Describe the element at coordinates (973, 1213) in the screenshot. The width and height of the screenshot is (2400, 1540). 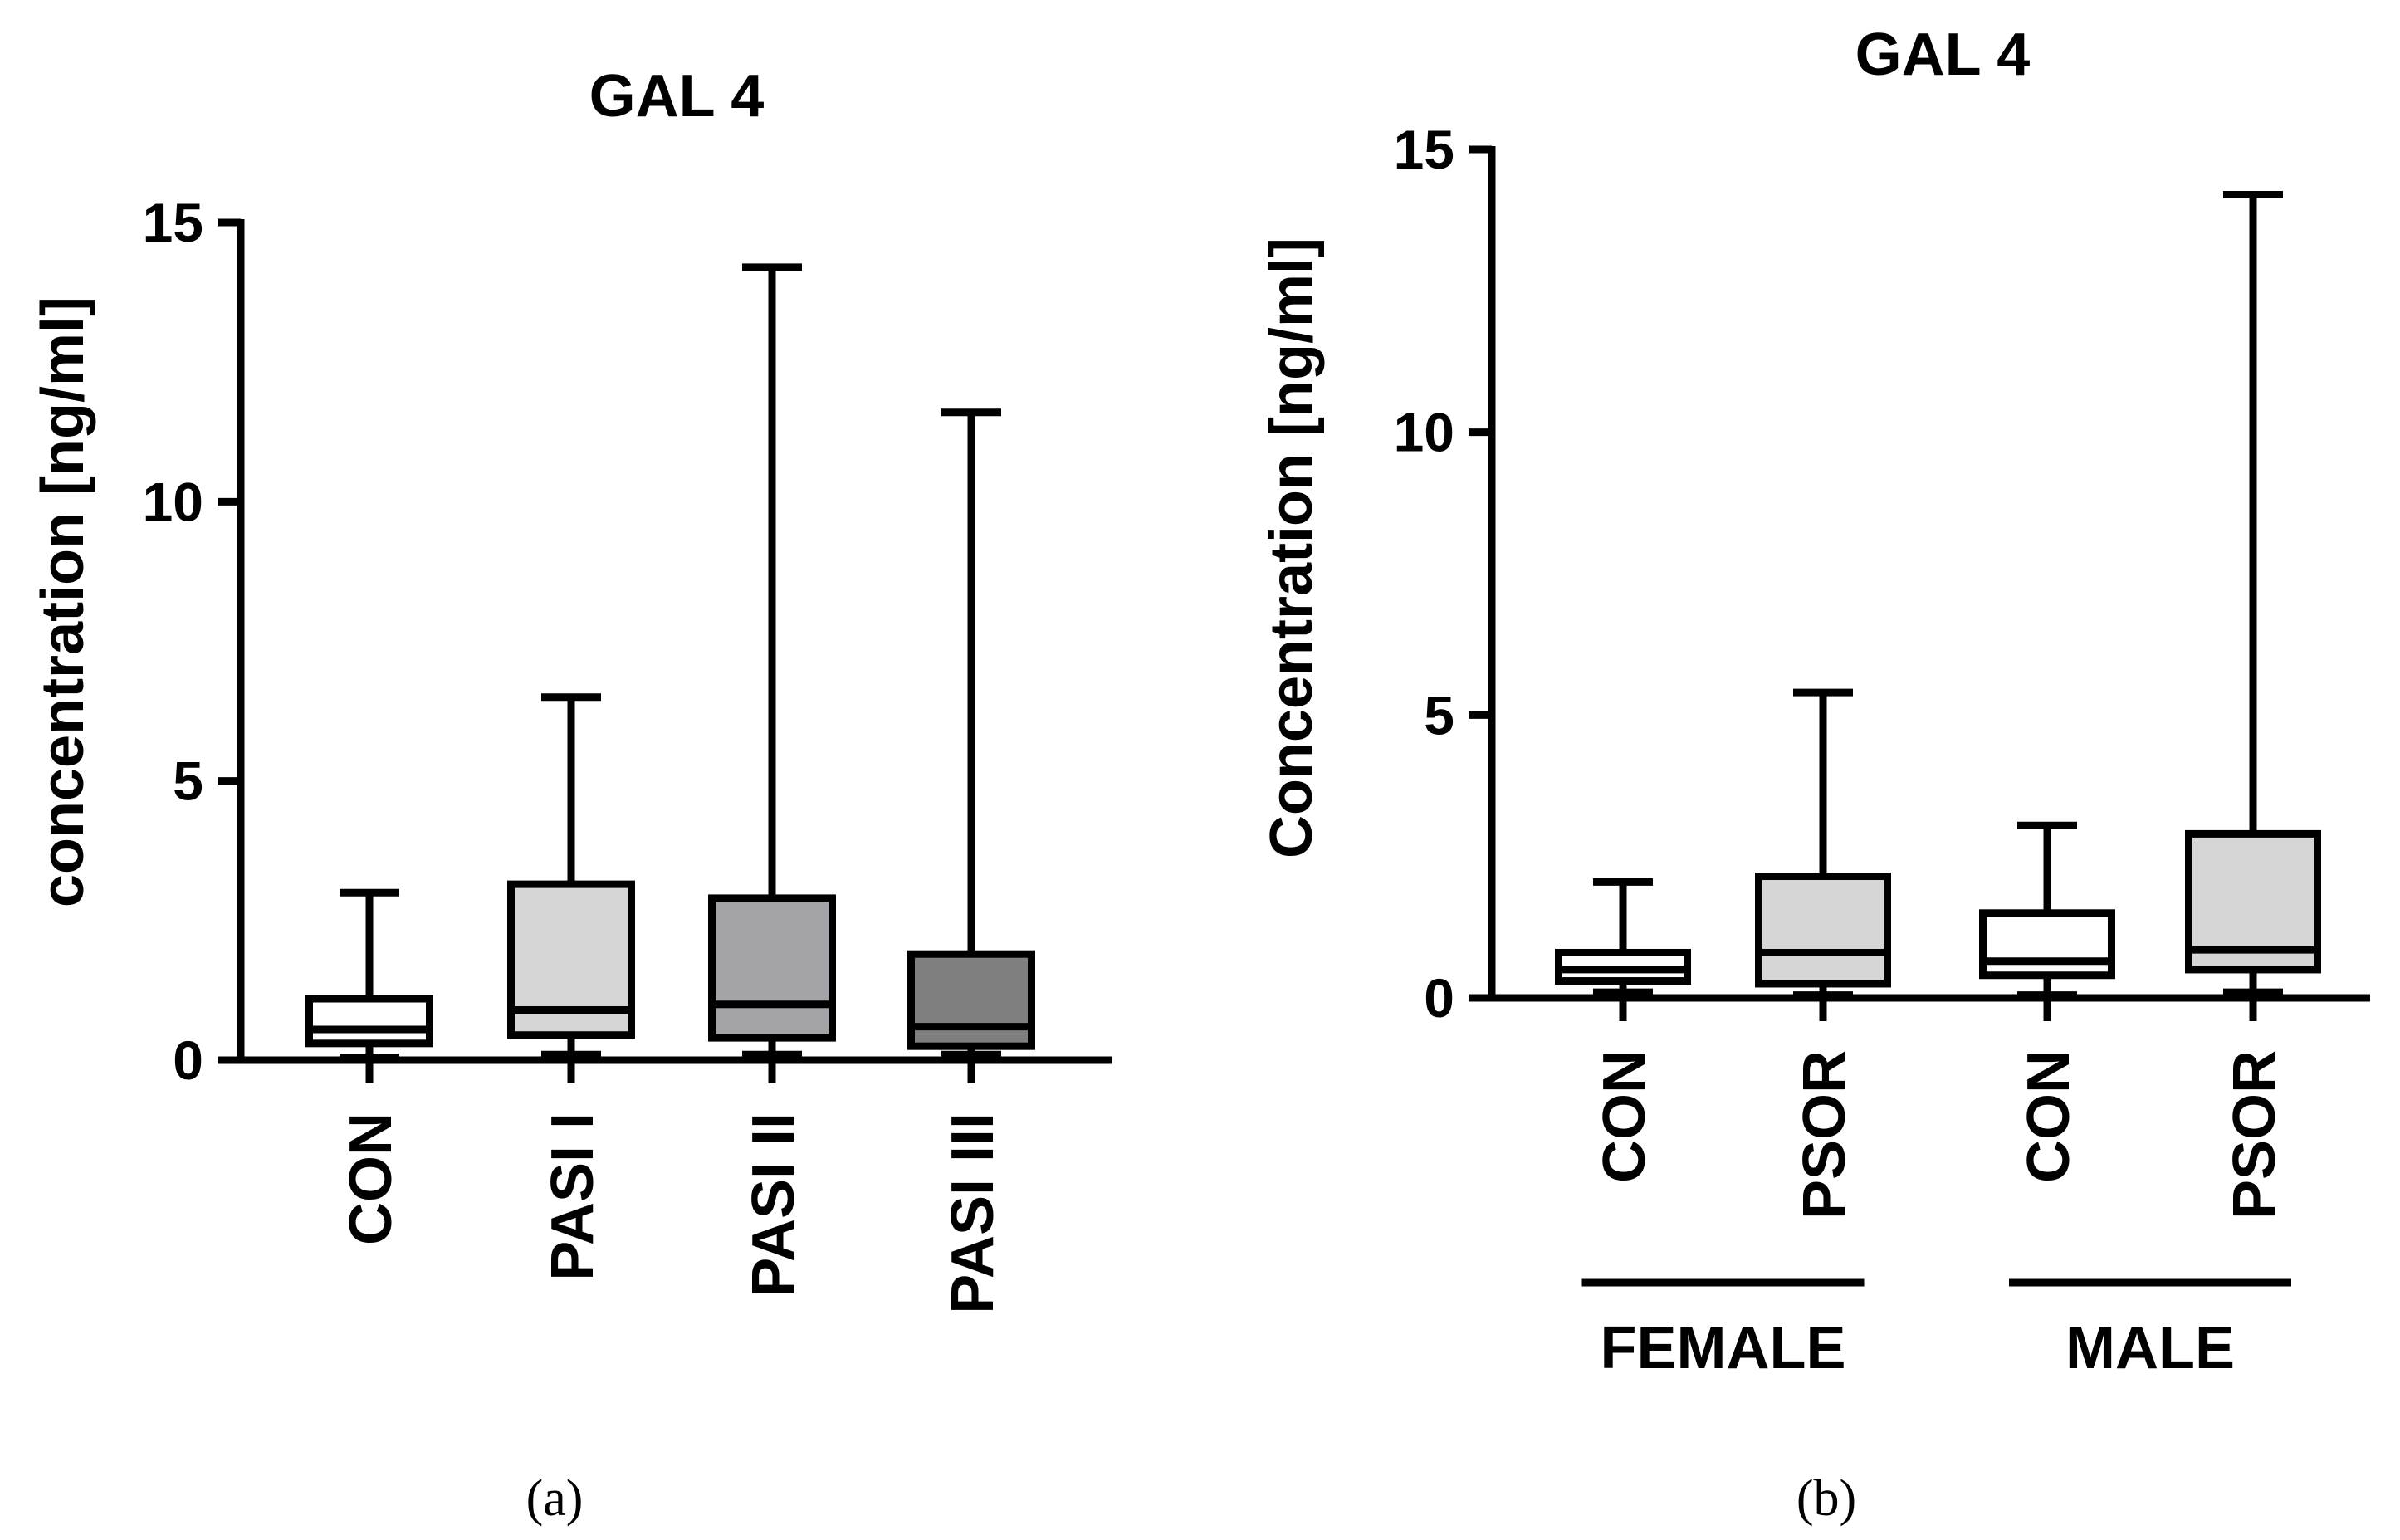
I see `x-category-label: PASI III` at that location.